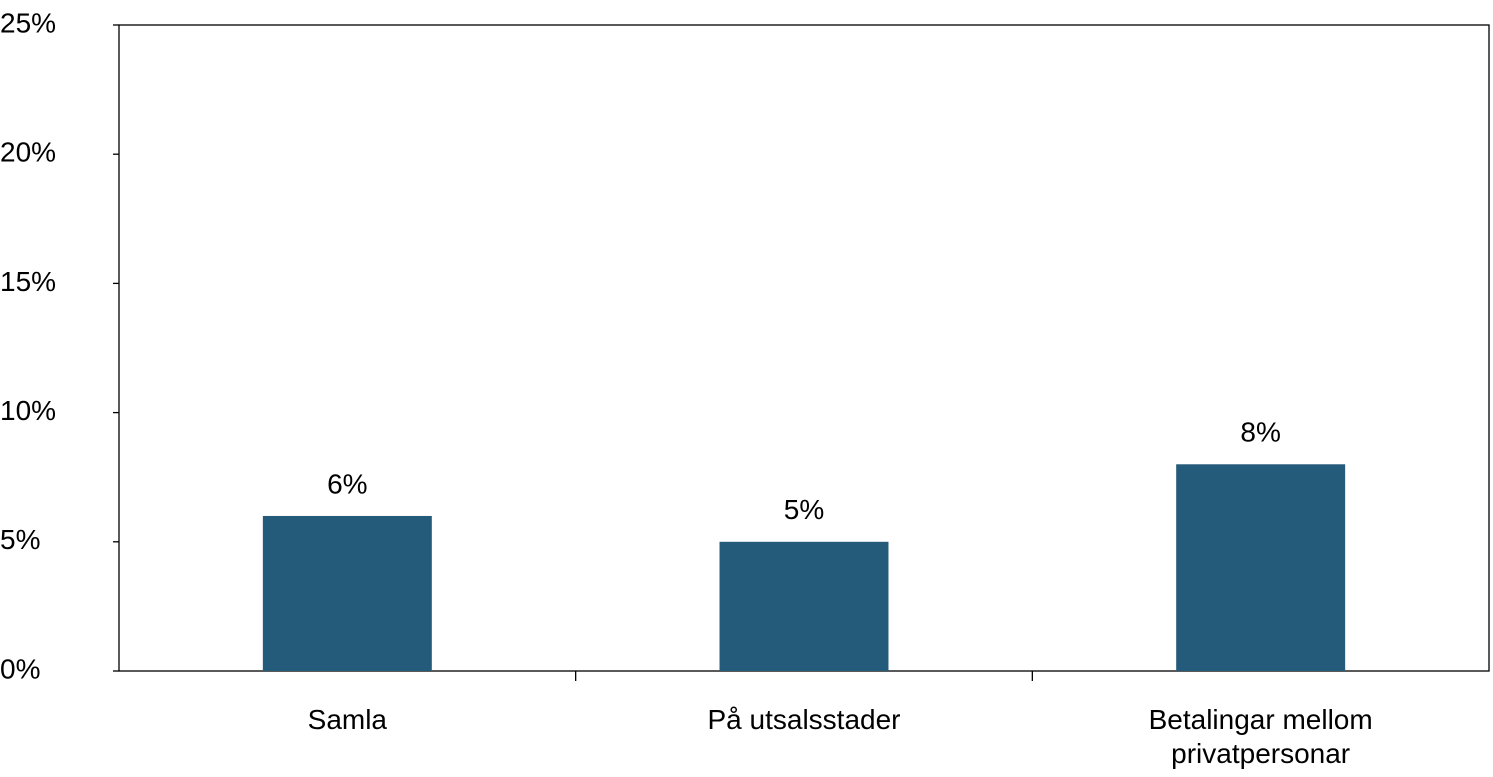  What do you see at coordinates (20, 668) in the screenshot?
I see `y-tick-label: 0%` at bounding box center [20, 668].